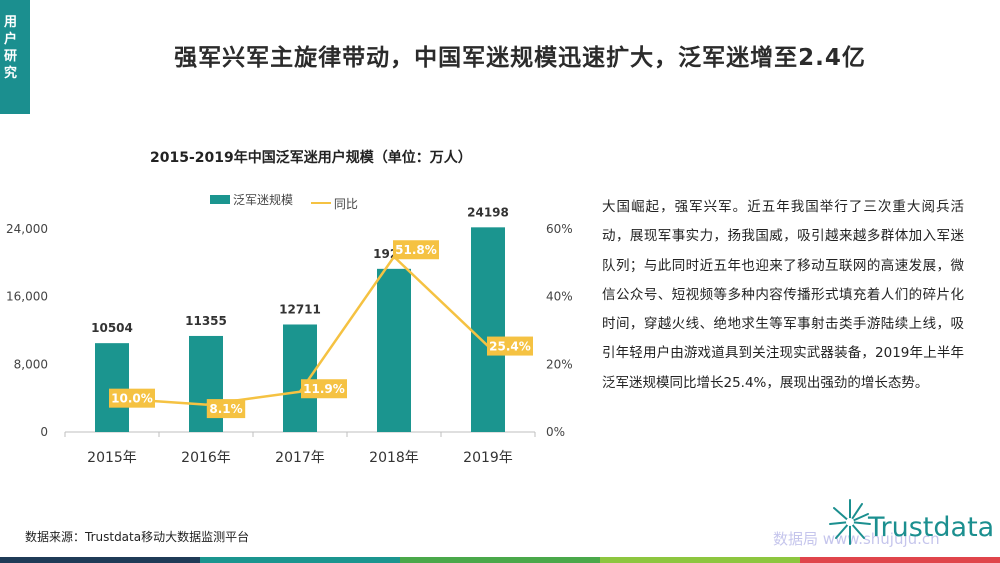 The height and width of the screenshot is (563, 1000). I want to click on y-left-tick-label: 0, so click(44, 432).